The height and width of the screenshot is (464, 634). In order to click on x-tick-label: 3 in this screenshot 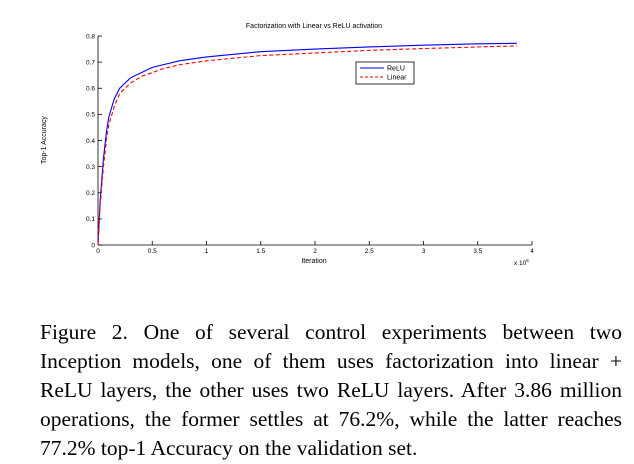, I will do `click(424, 251)`.